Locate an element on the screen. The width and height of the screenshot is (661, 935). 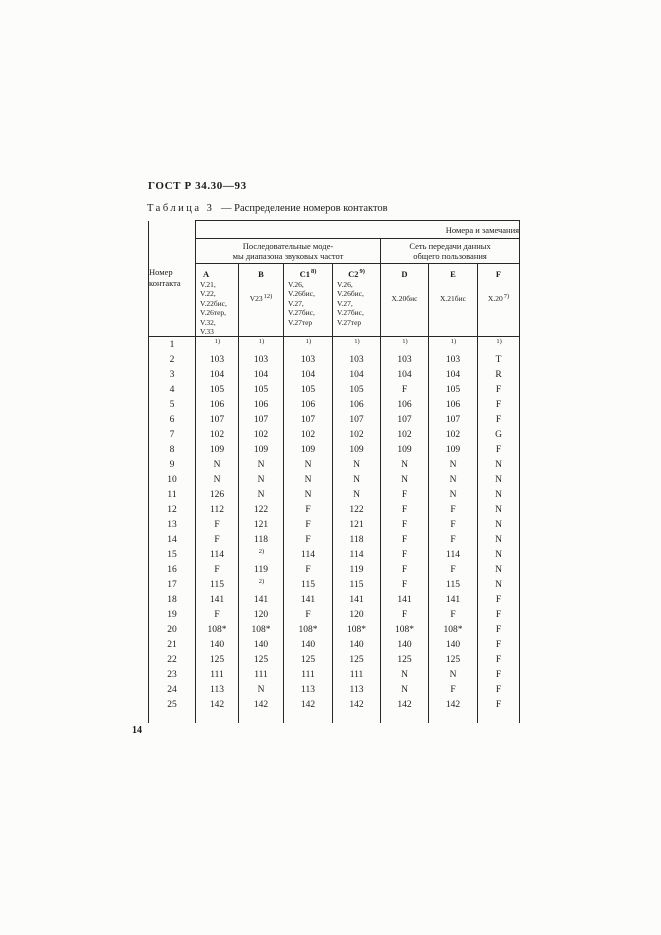
table-row: 6 107 107 107 107 107 107 F is located at coordinates (334, 420).